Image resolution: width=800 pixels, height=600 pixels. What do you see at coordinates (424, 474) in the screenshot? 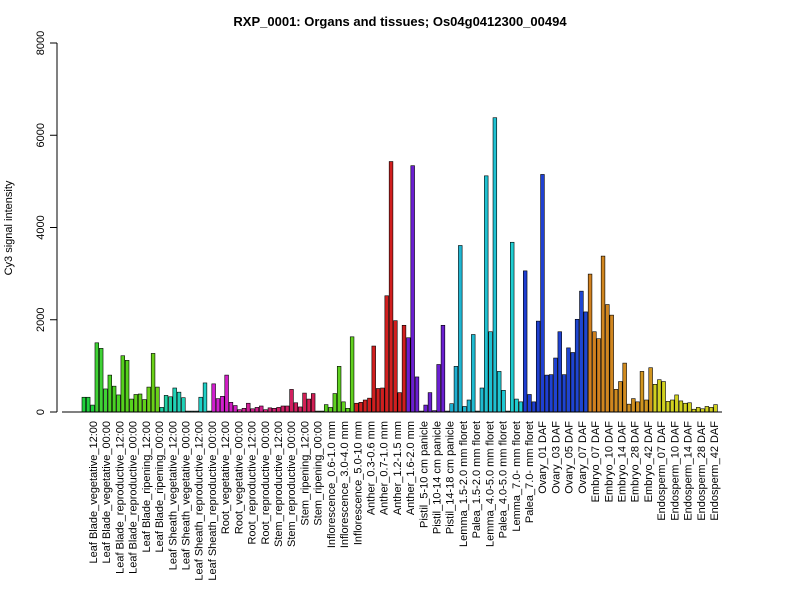
I see `x-tick-label: Pistil_5-10 cm panicle` at bounding box center [424, 474].